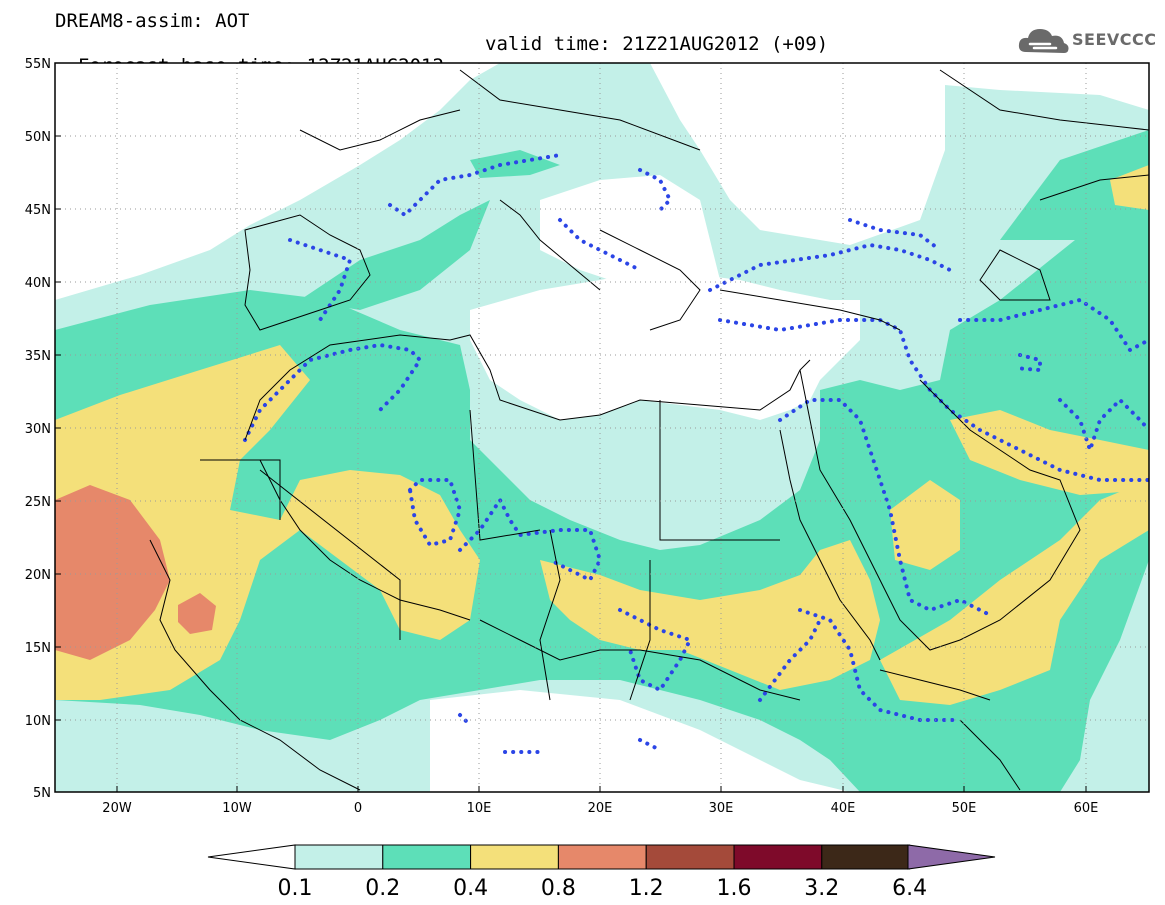 This screenshot has width=1165, height=905. What do you see at coordinates (152, 21) in the screenshot?
I see `map-title: DREAM8-assim: AOT` at bounding box center [152, 21].